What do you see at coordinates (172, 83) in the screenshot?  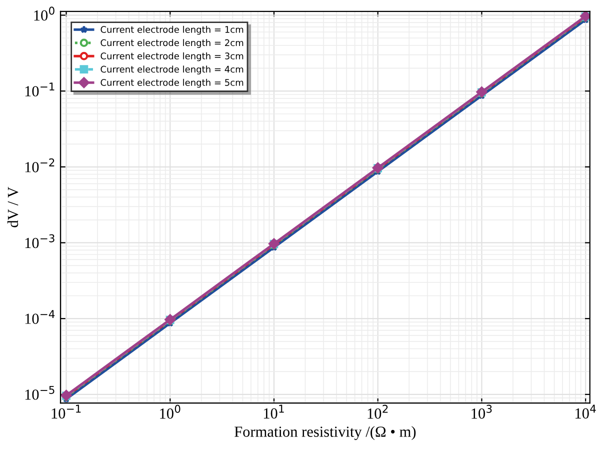 I see `legend-label: Current electrode length = 5cm` at bounding box center [172, 83].